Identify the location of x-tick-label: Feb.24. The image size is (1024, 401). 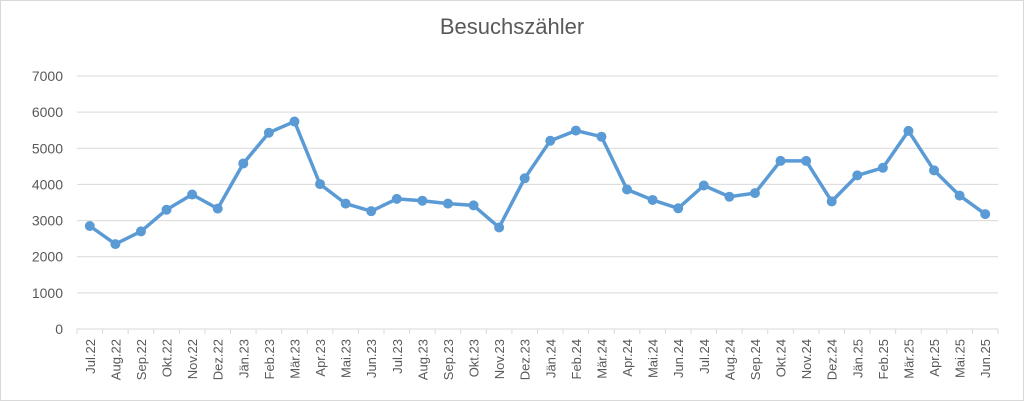
(576, 359).